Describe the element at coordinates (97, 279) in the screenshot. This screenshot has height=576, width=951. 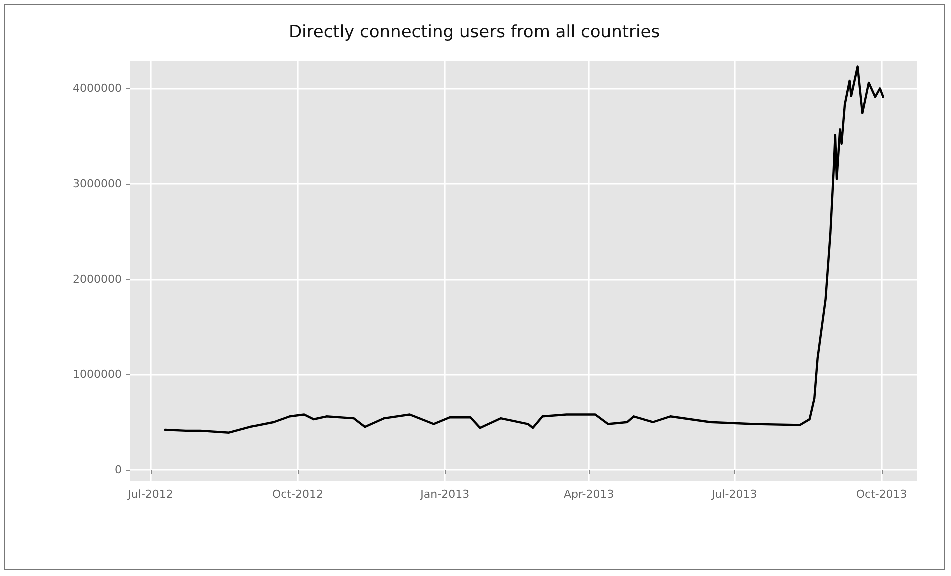
I see `y-tick-label: 2000000` at that location.